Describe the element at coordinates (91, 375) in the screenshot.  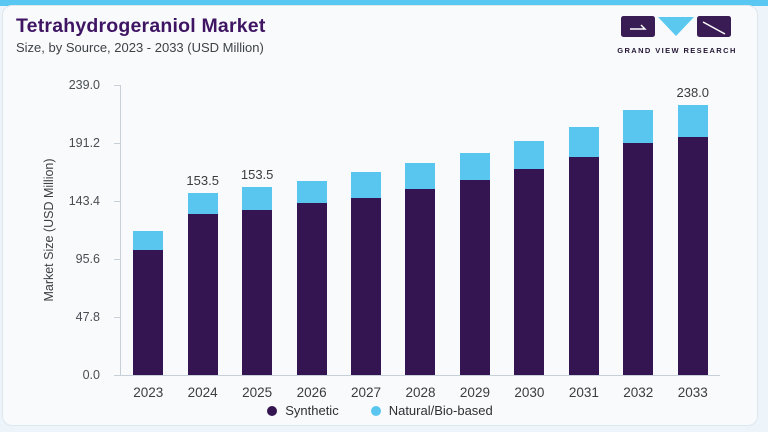
I see `y-tick-label: 0.0` at that location.